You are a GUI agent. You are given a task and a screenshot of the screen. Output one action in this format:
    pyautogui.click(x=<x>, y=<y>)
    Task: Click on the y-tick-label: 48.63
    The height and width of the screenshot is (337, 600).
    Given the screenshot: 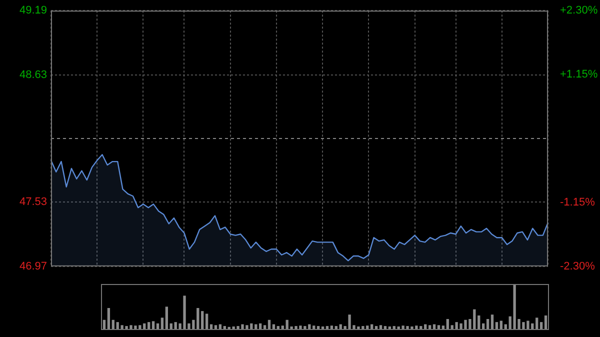 What is the action you would take?
    pyautogui.click(x=33, y=75)
    